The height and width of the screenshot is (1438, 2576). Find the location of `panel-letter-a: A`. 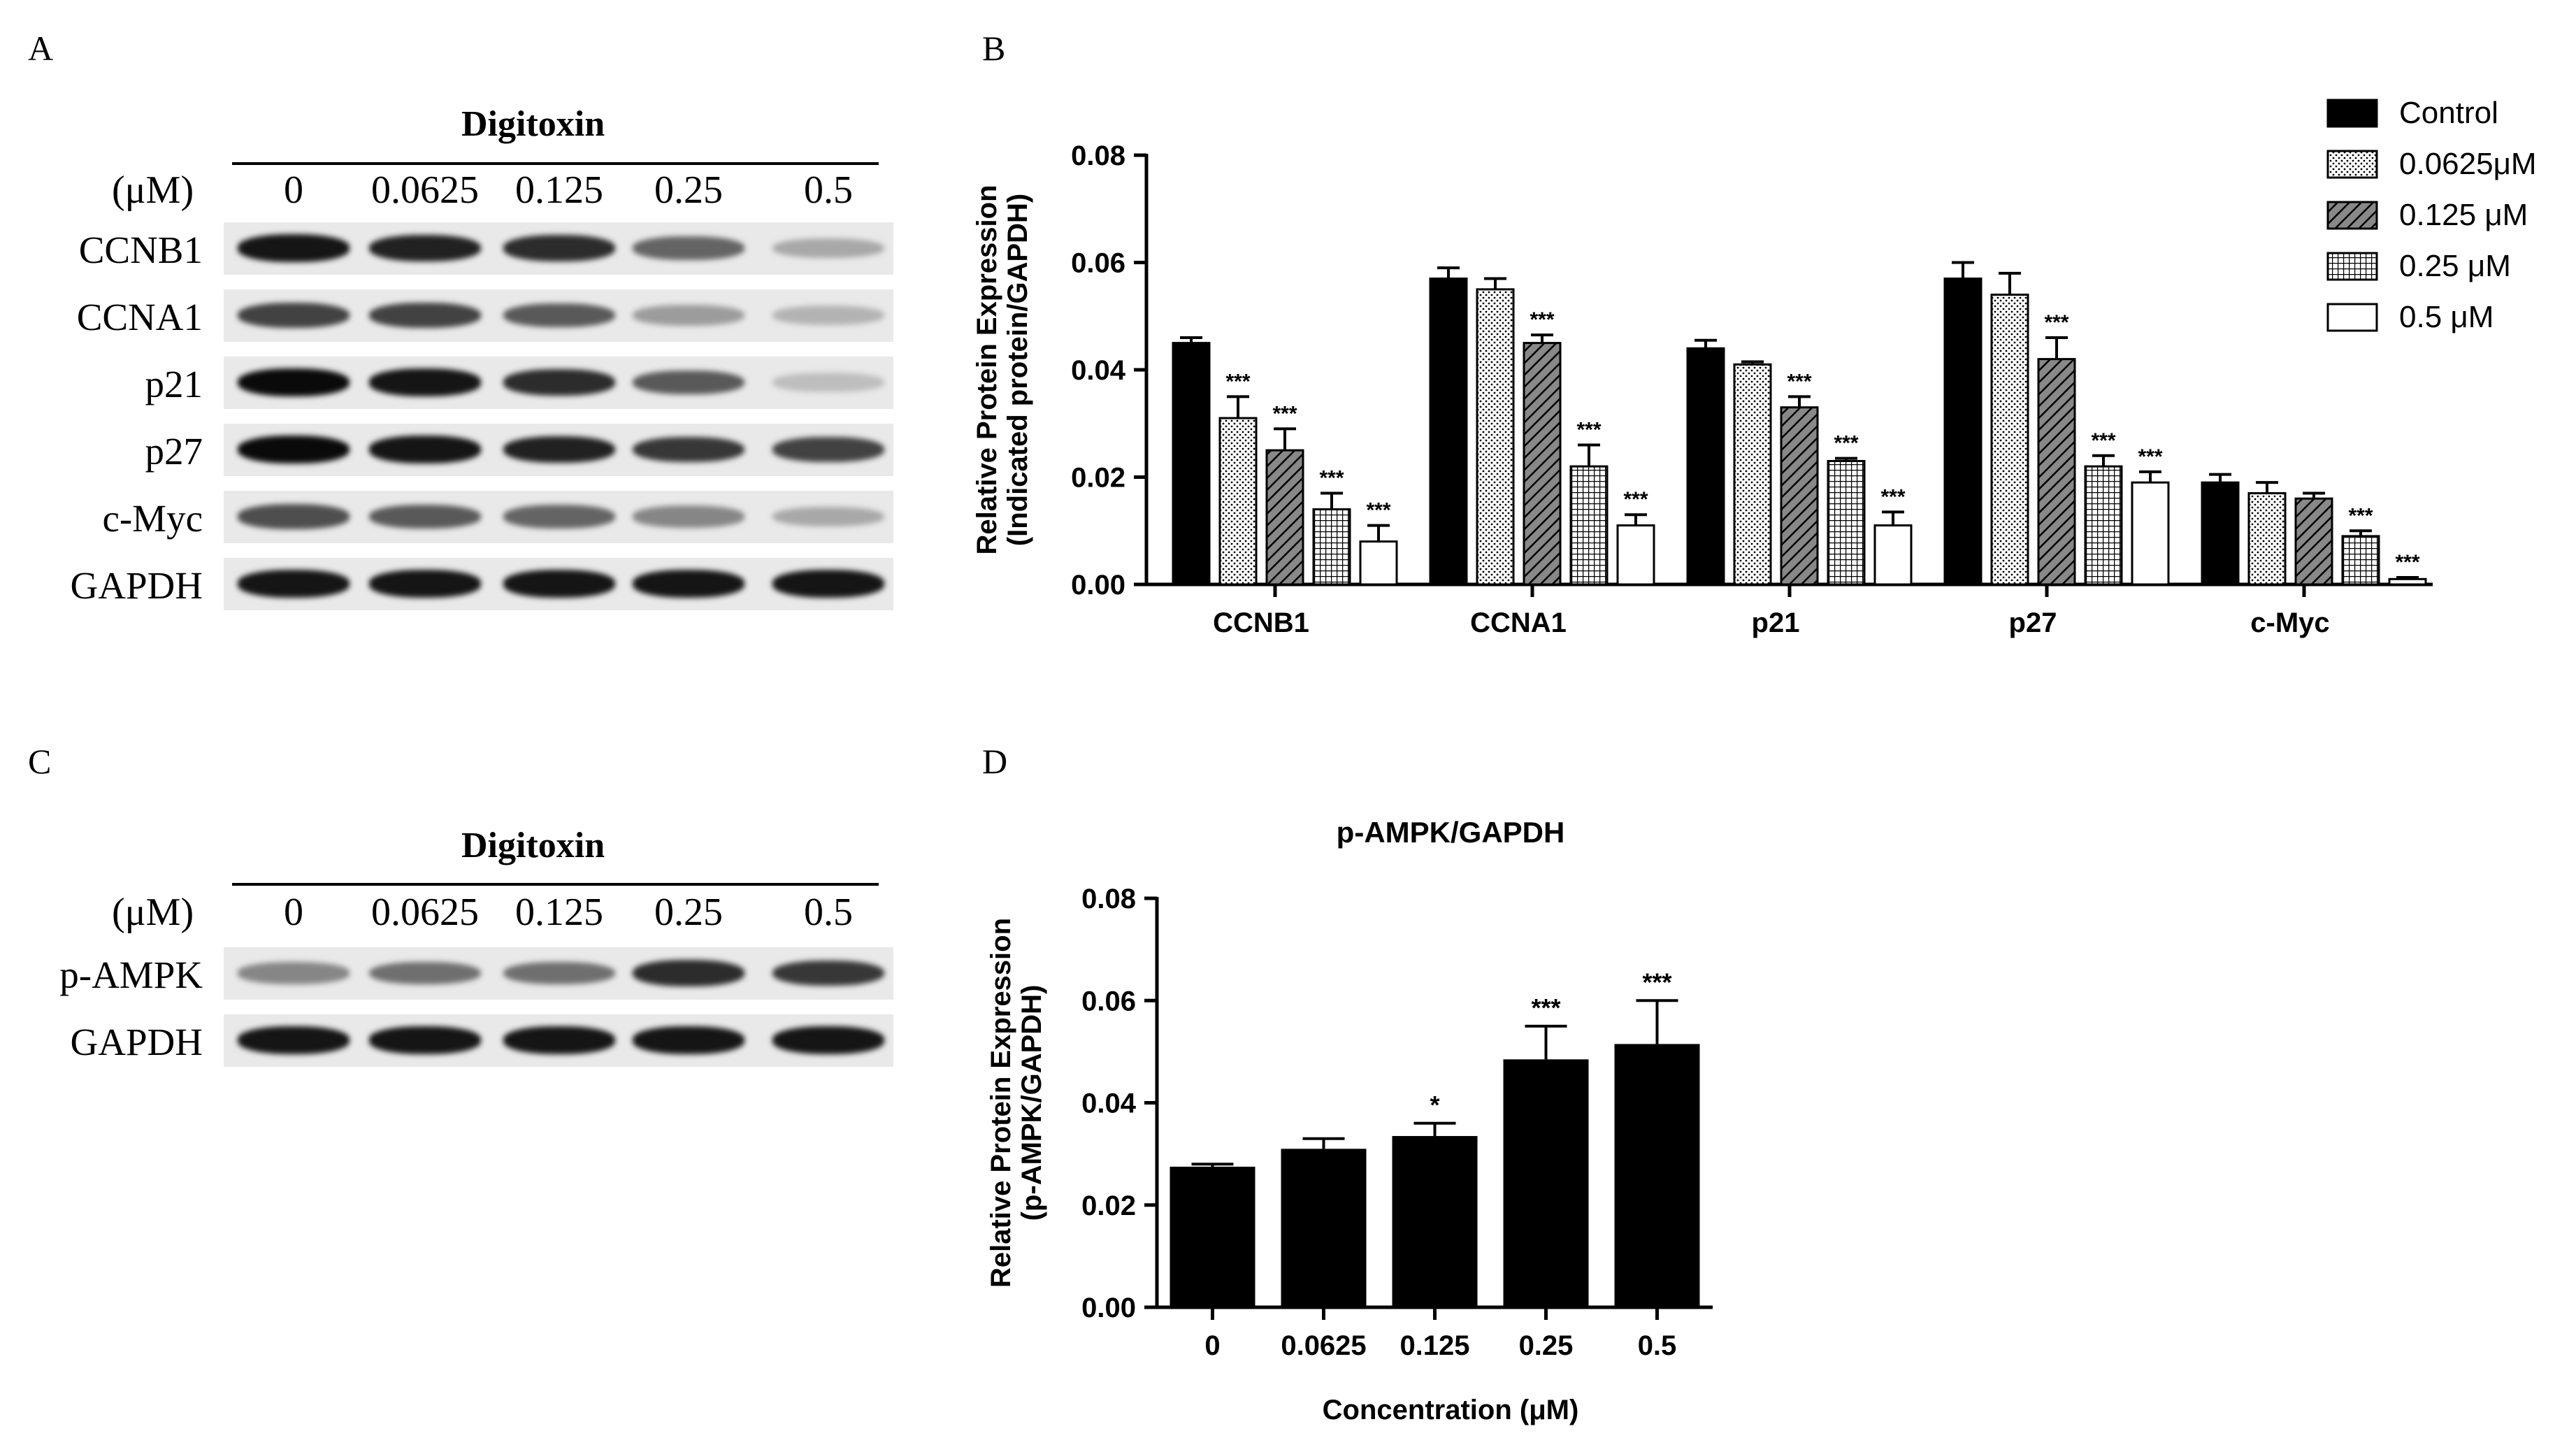

panel-letter-a: A is located at coordinates (41, 48).